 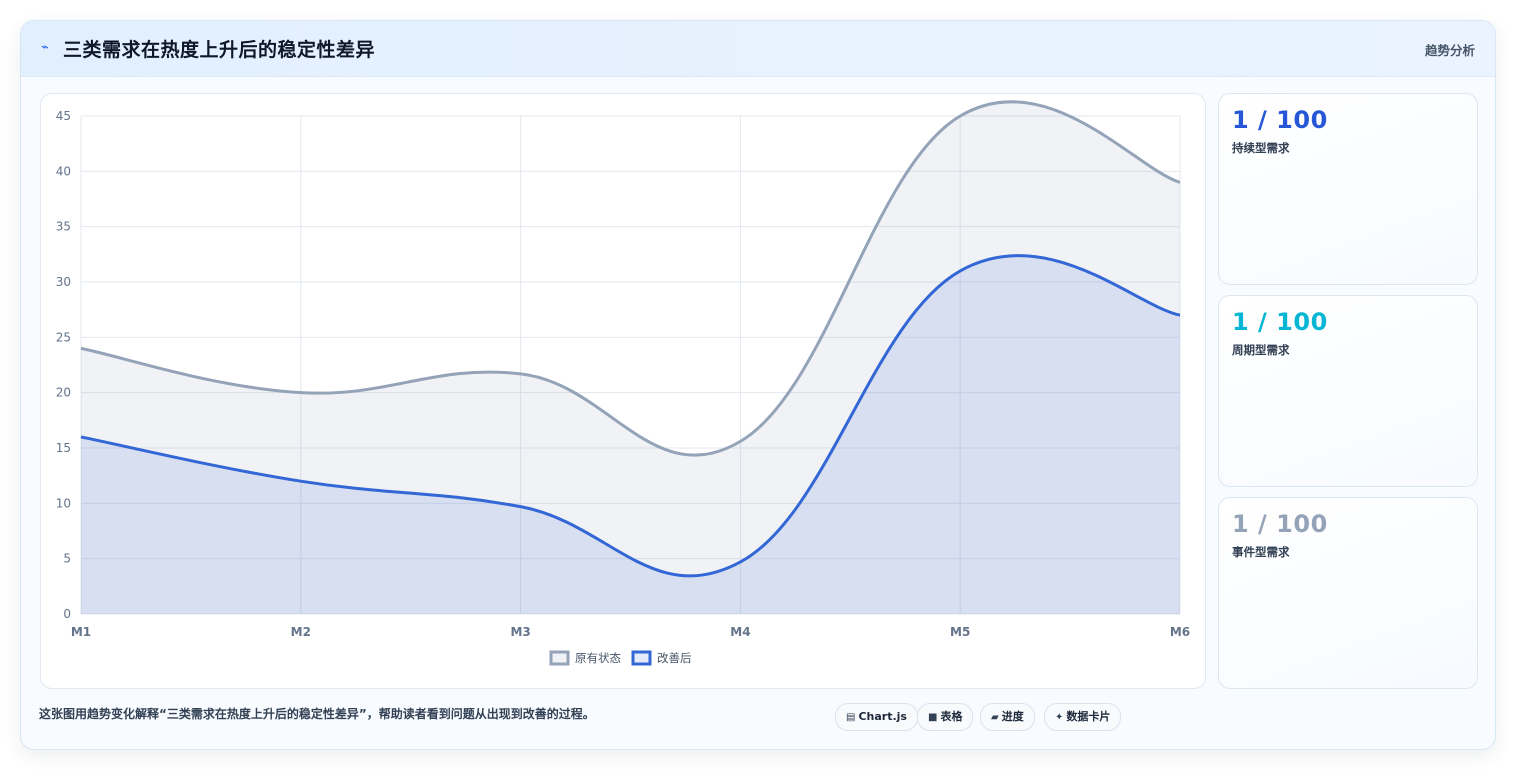 What do you see at coordinates (63, 503) in the screenshot?
I see `y-tick-label: 10` at bounding box center [63, 503].